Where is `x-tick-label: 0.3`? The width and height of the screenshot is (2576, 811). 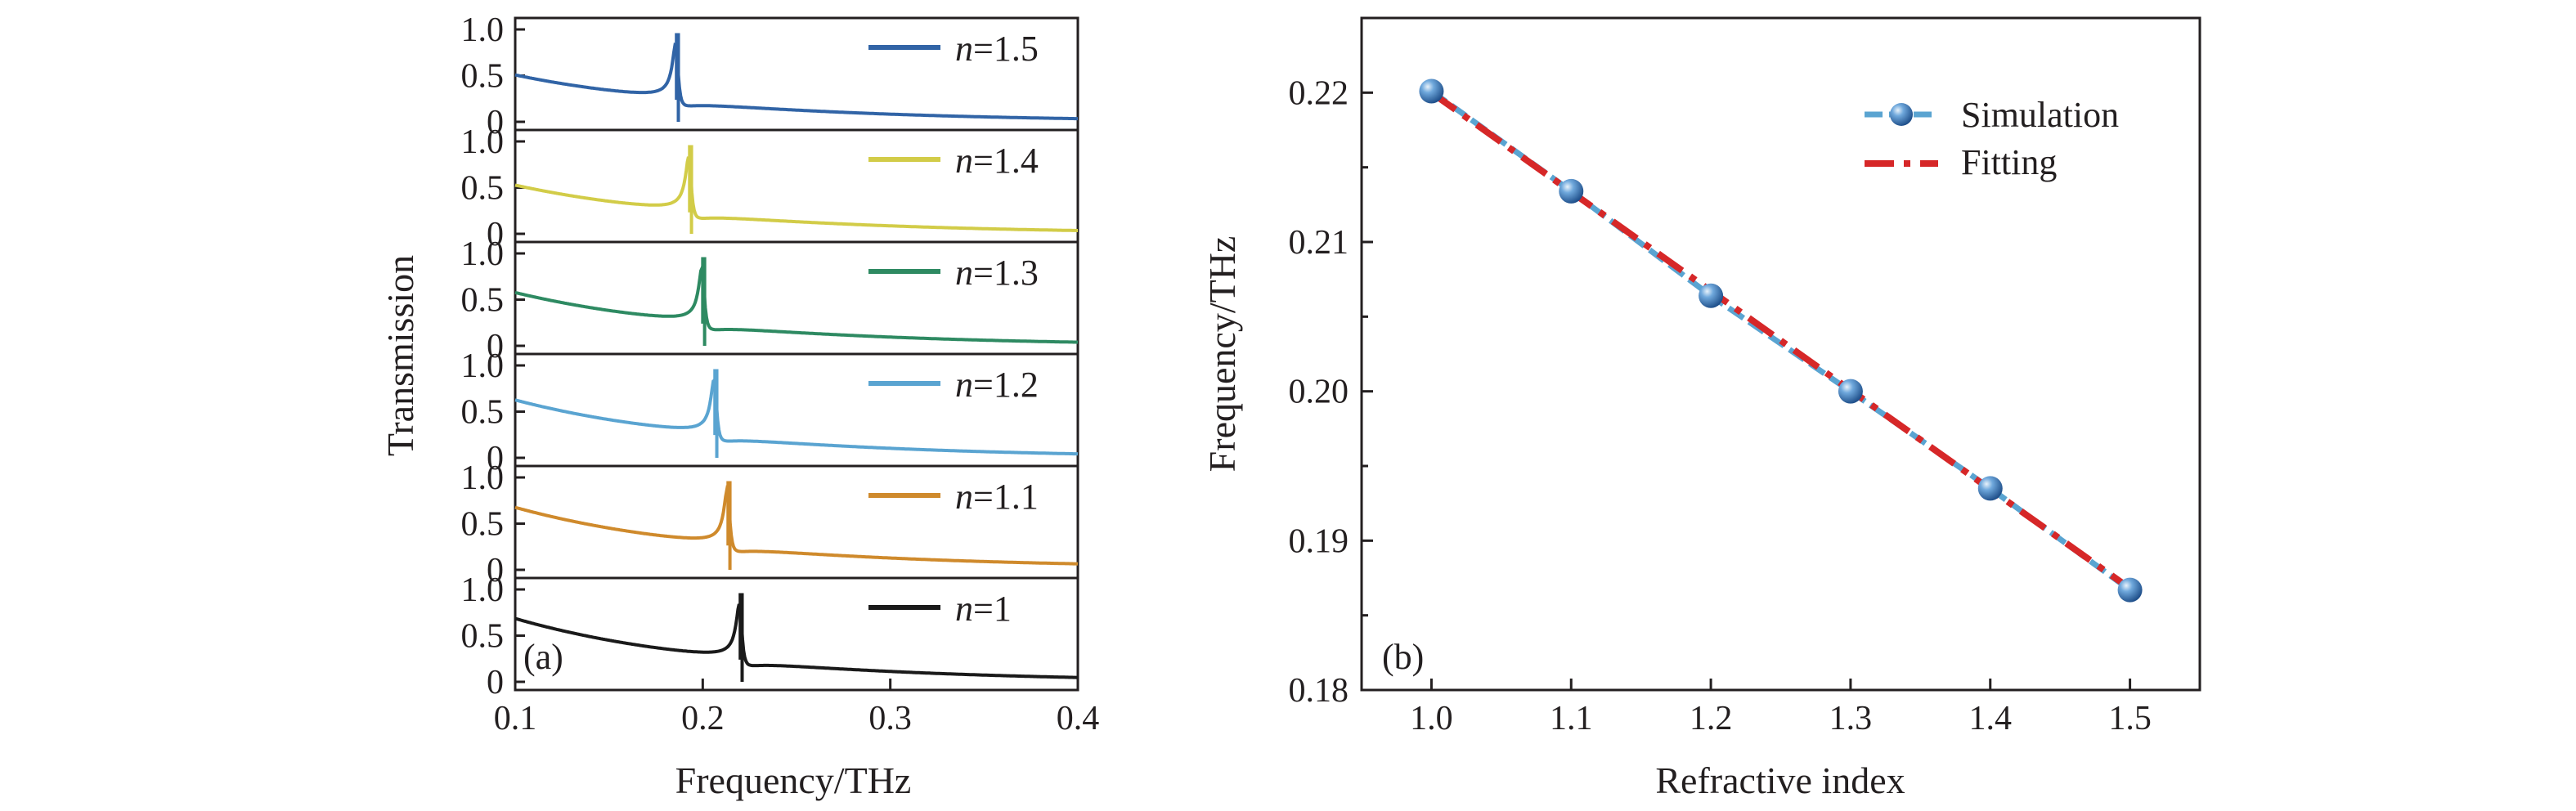
x-tick-label: 0.3 is located at coordinates (890, 718).